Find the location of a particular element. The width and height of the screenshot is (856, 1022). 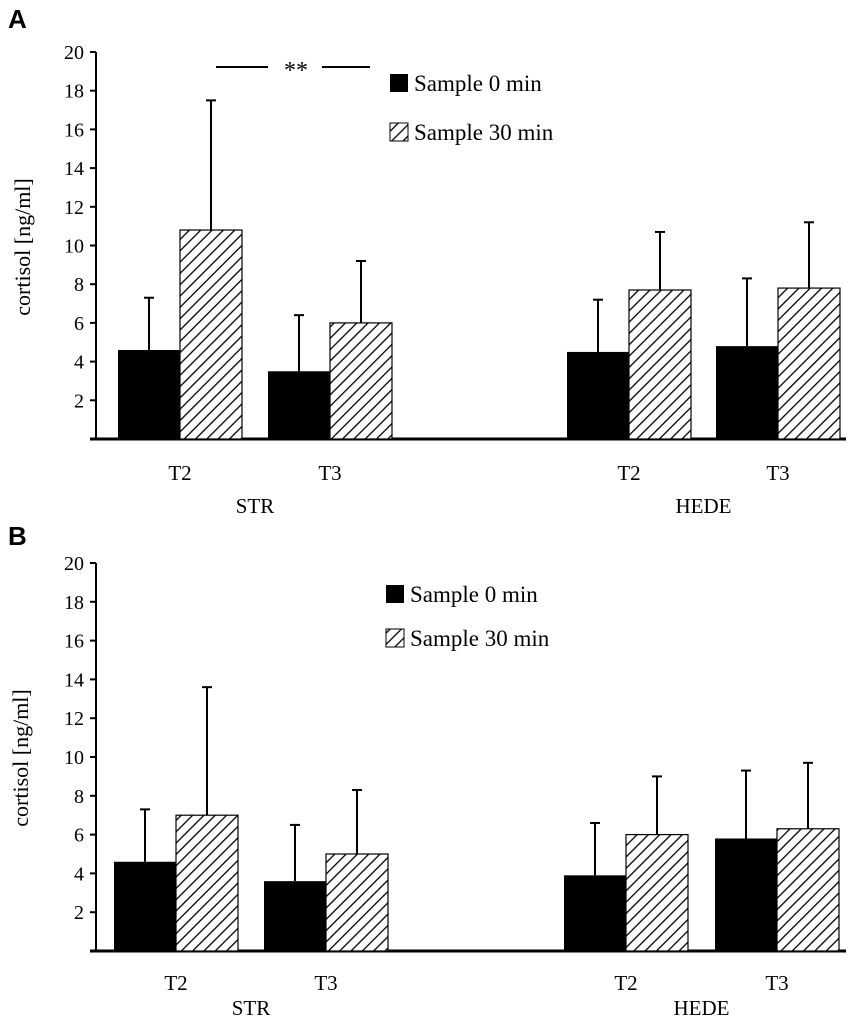

panel-b-letter: B is located at coordinates (17, 536).